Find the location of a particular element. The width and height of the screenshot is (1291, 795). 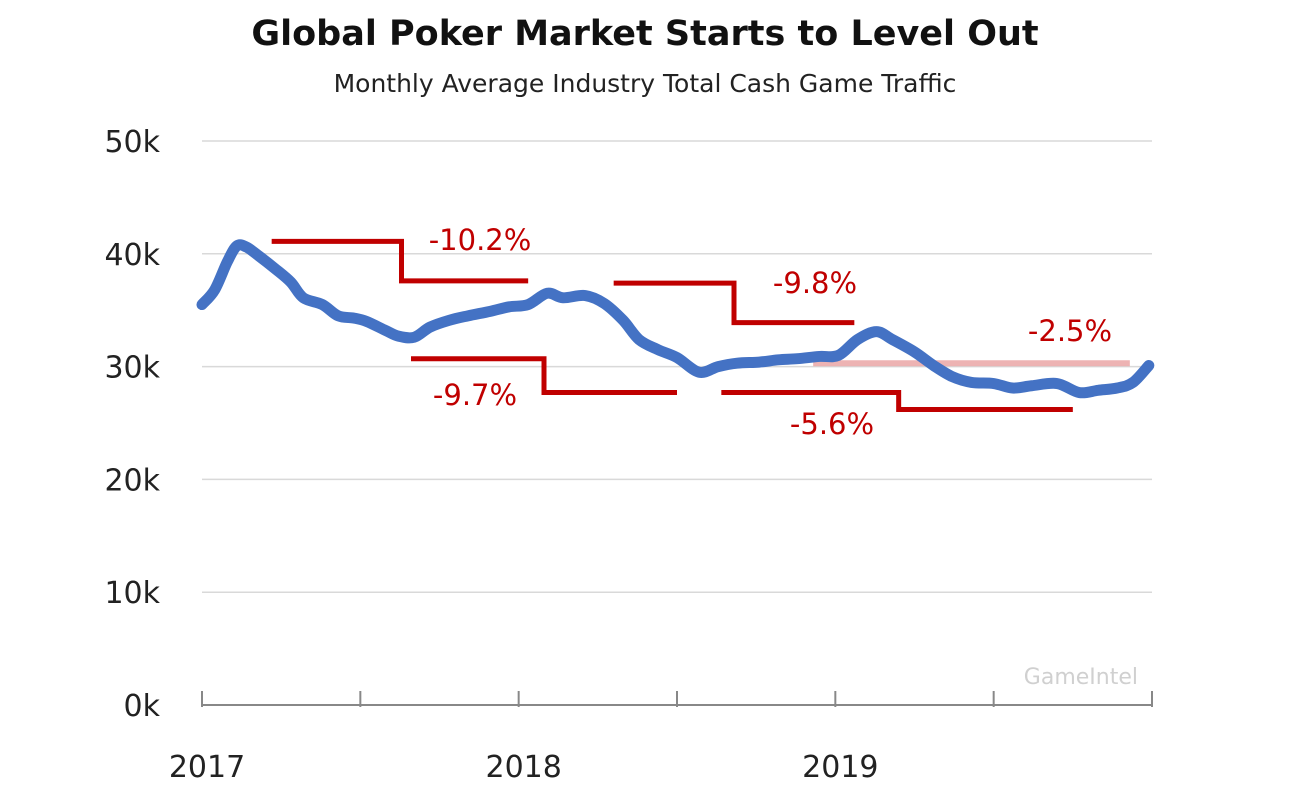

annotation-label: -9.8% is located at coordinates (815, 283).